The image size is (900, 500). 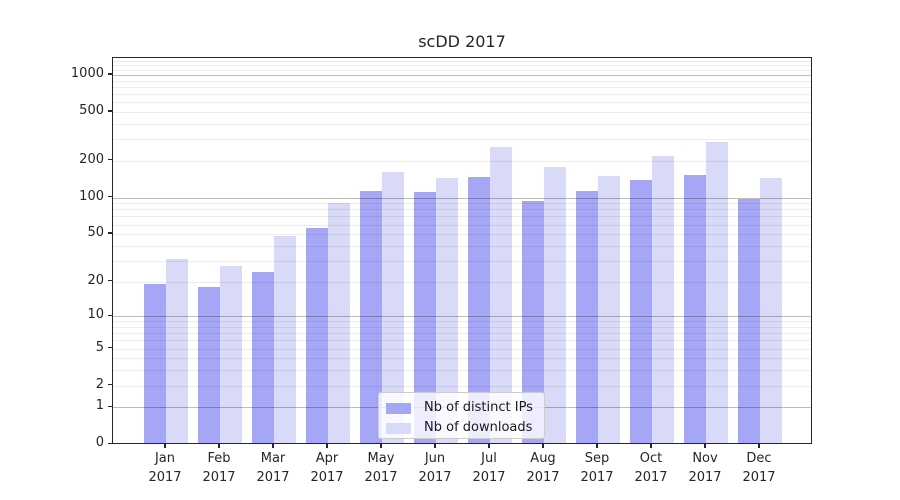 I want to click on legend-entry-distinct-ips: Nb of distinct IPs, so click(x=461, y=408).